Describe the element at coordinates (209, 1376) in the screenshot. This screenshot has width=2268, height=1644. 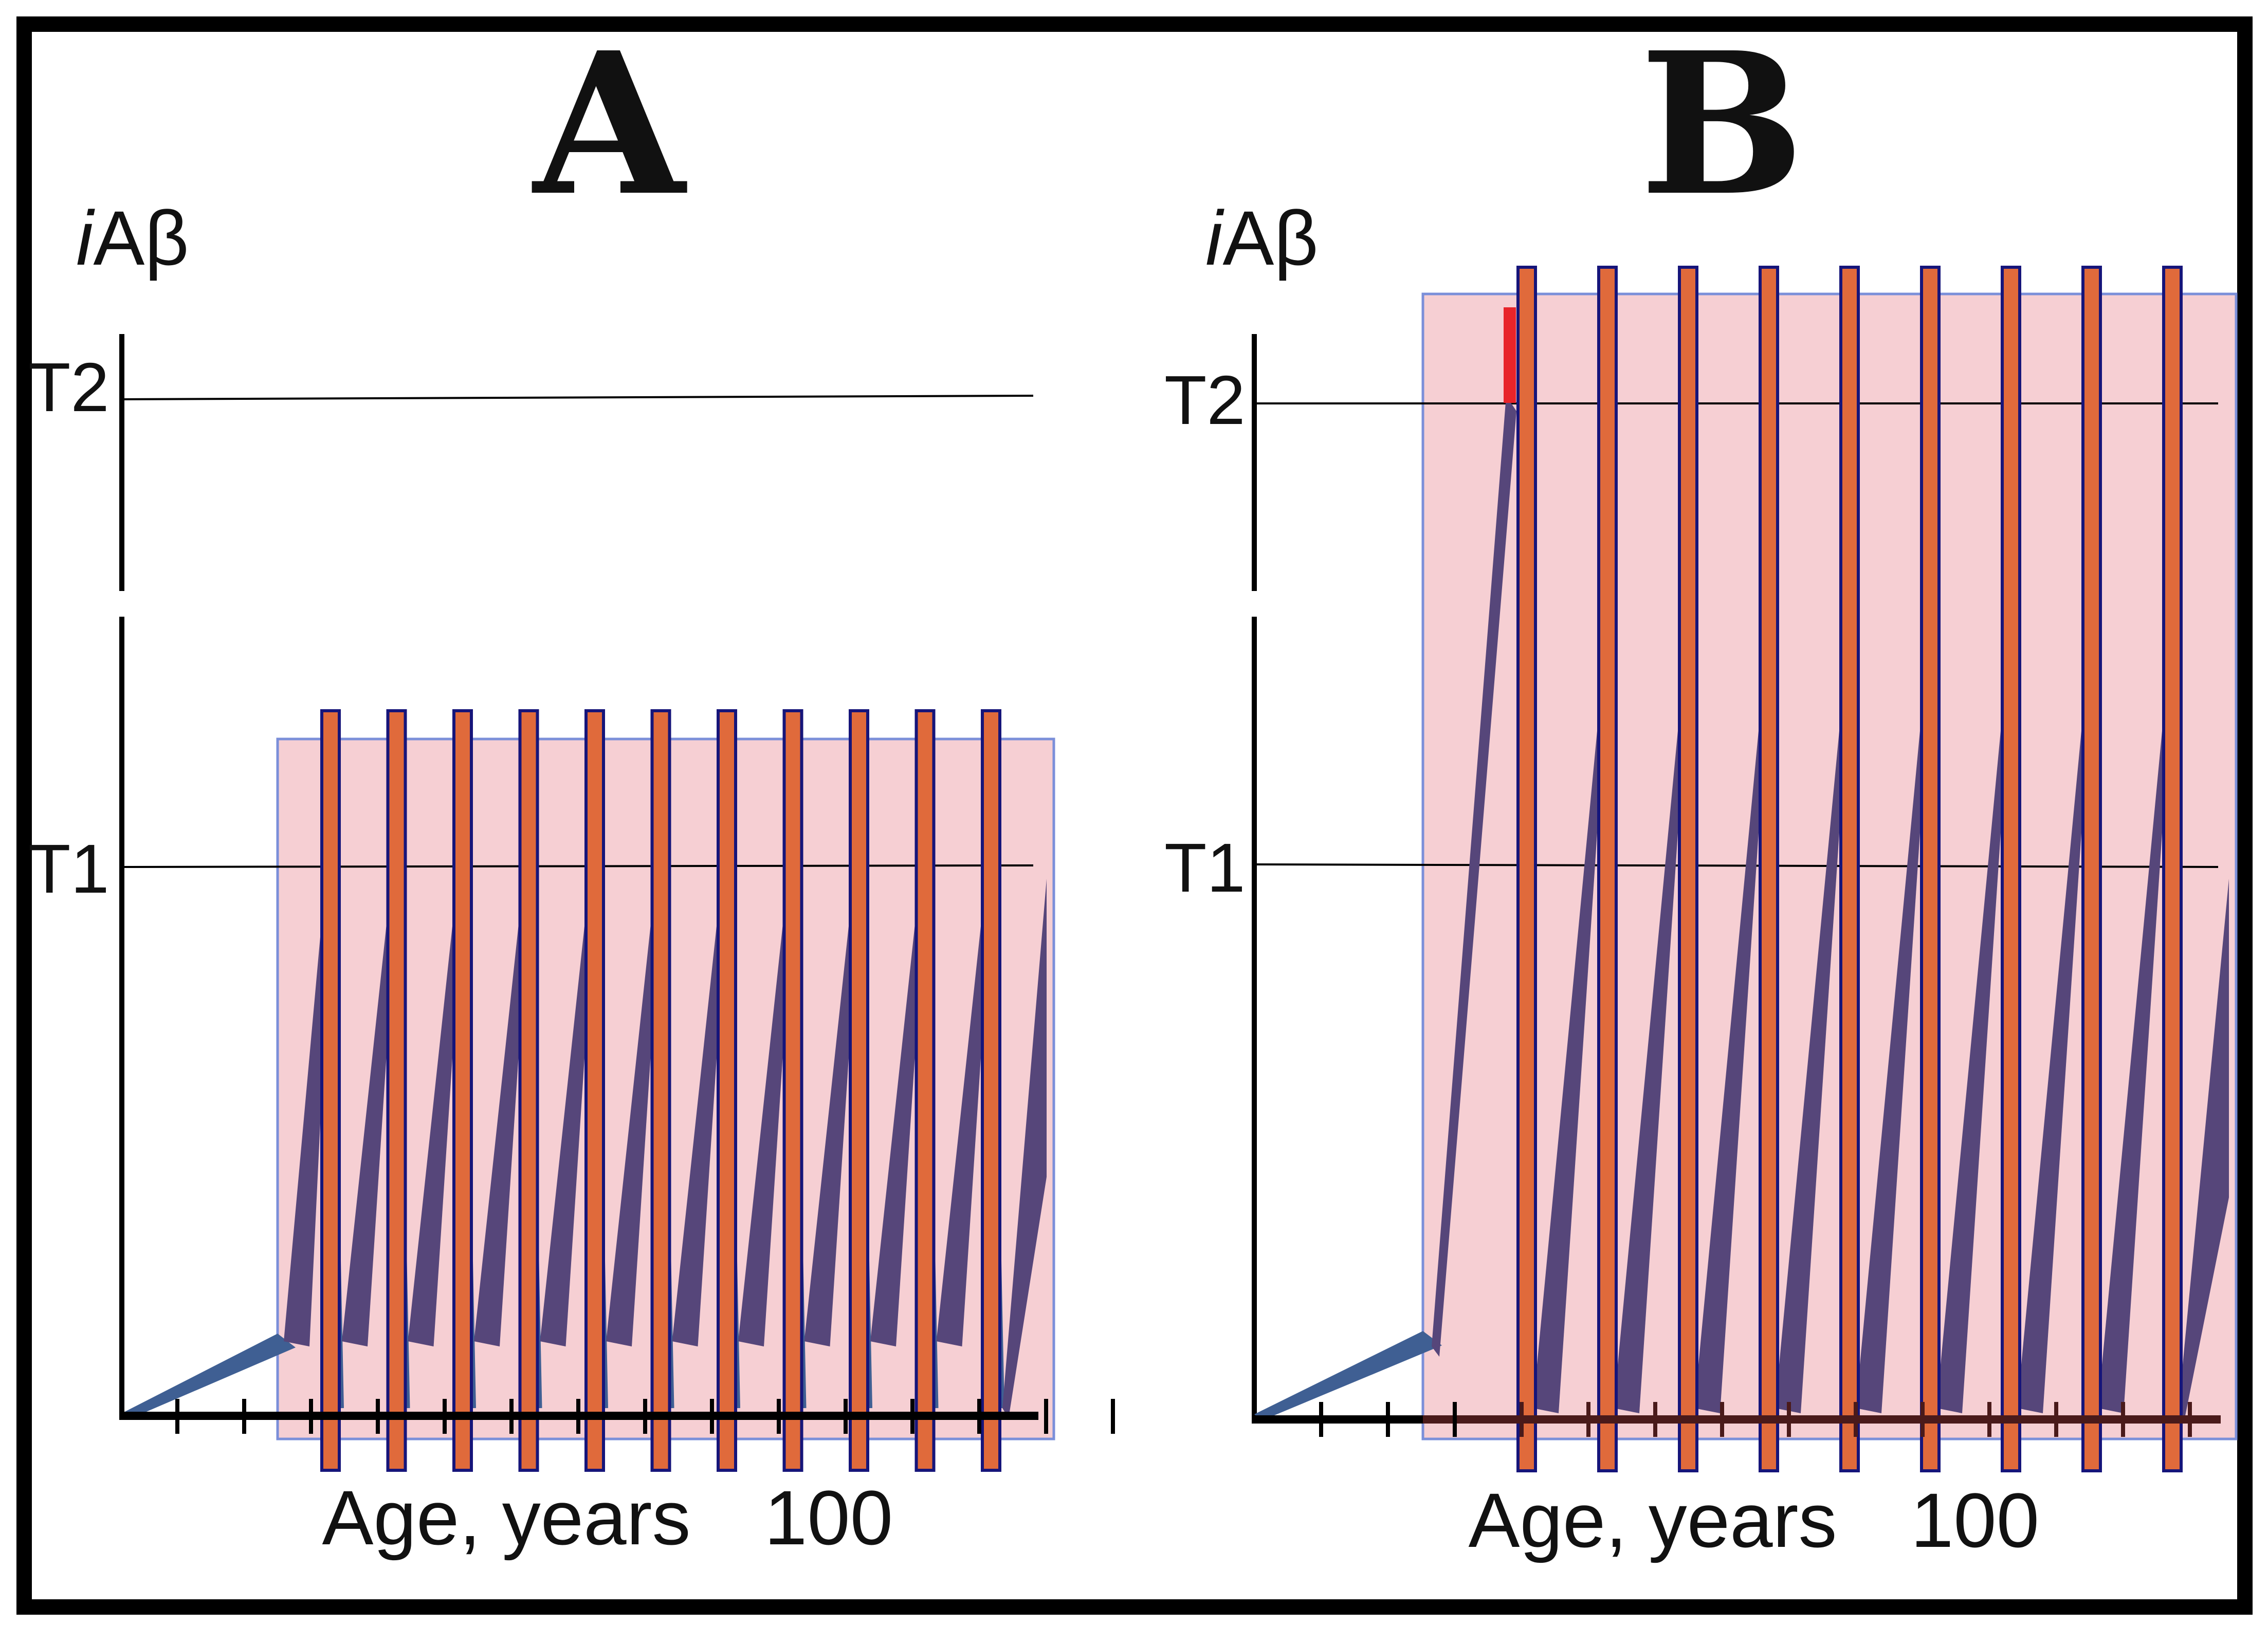
I see `panel-a-initial-rise` at that location.